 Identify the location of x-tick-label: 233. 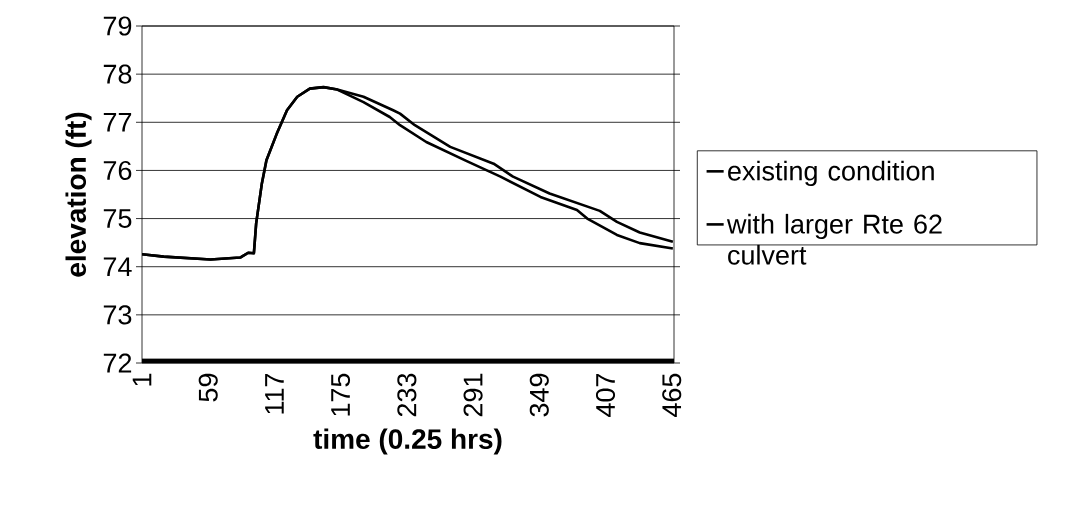
(407, 395).